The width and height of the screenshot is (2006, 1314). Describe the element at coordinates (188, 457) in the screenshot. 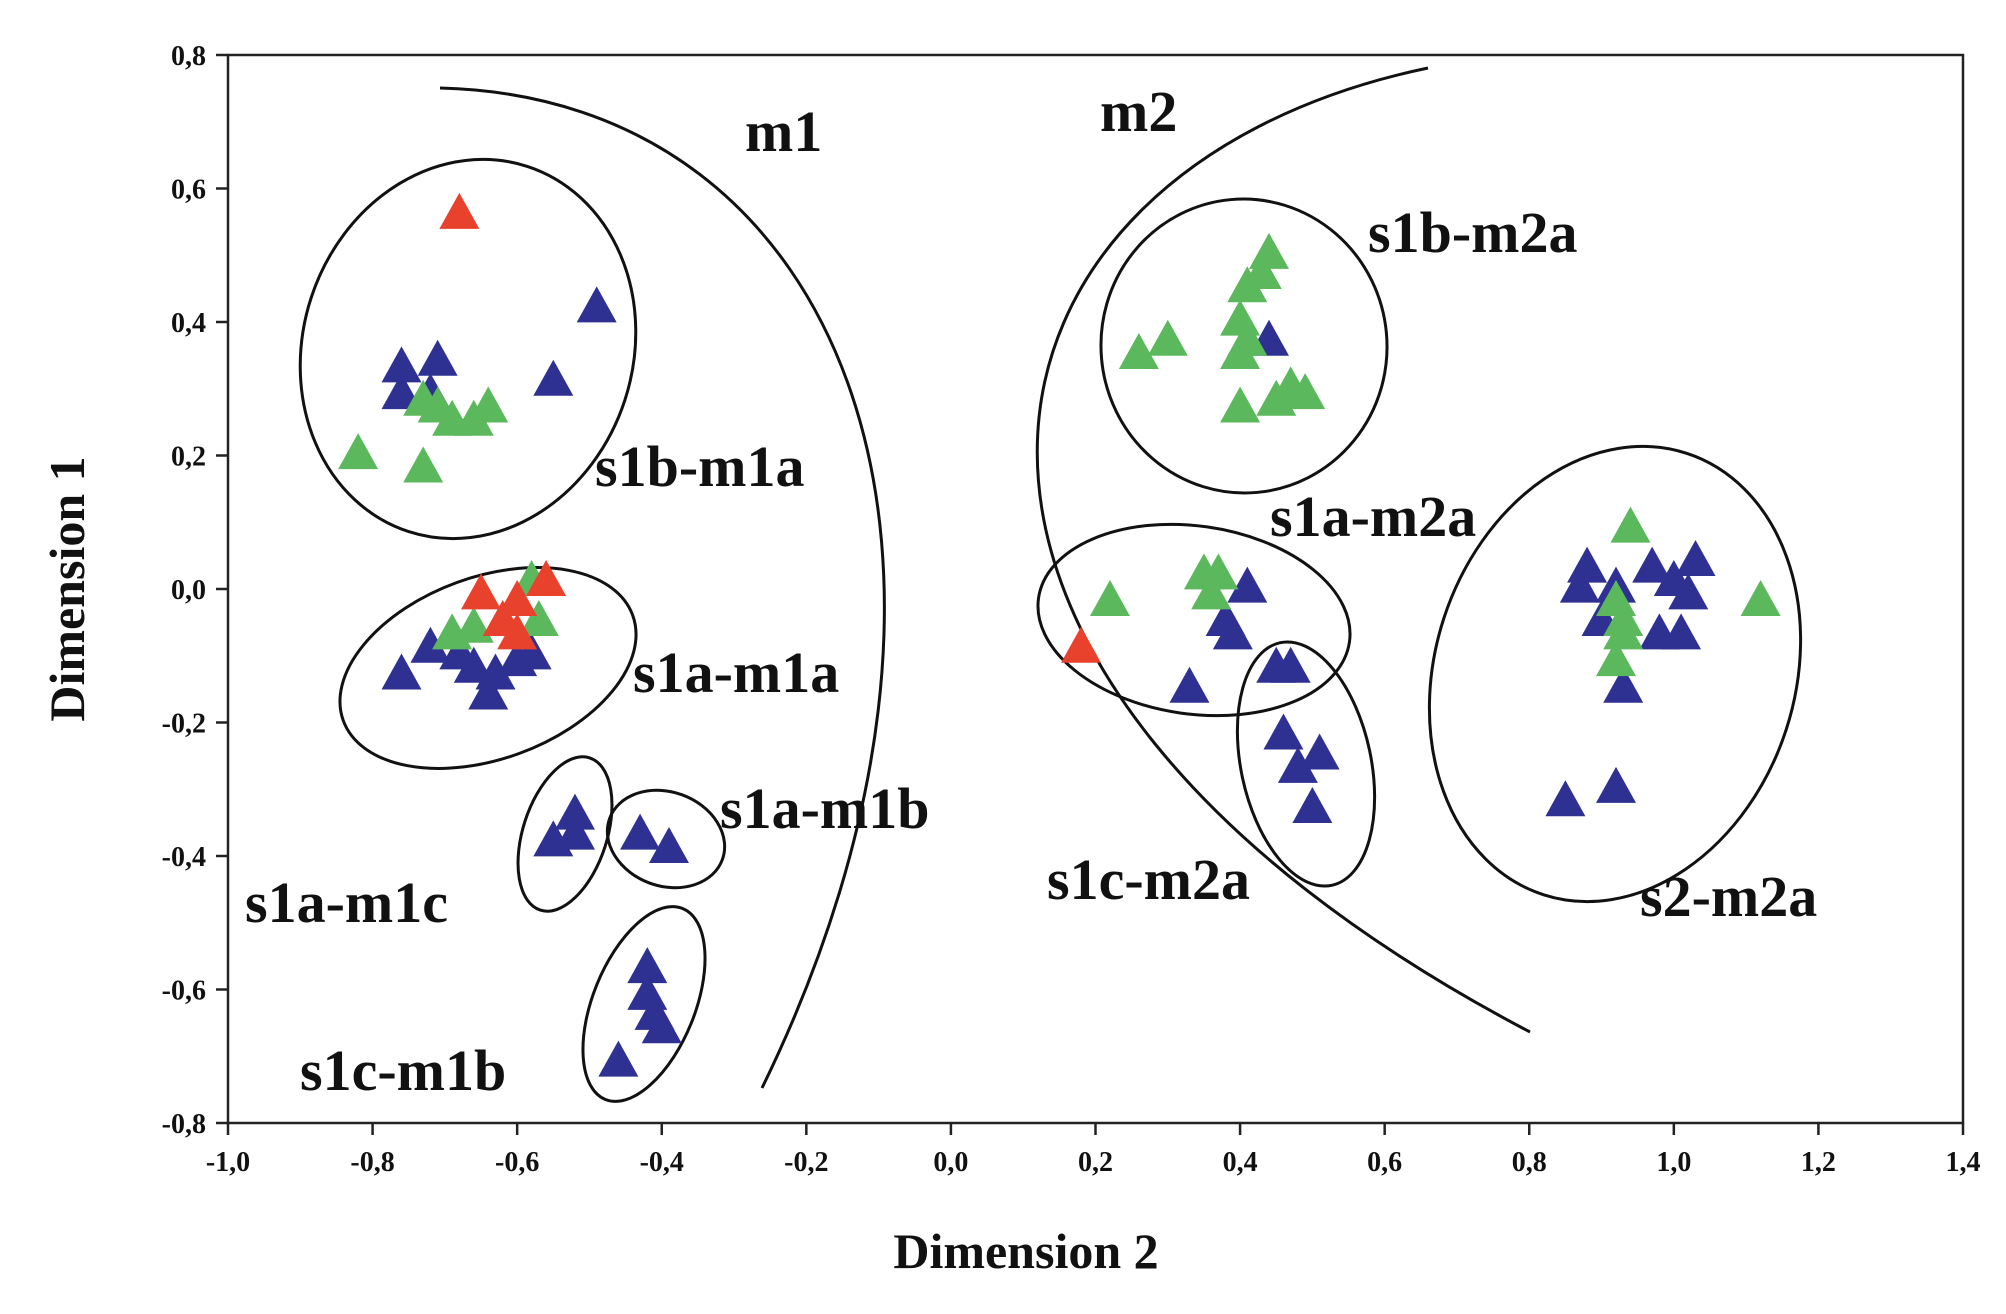

I see `y-tick-label: 0,2` at that location.